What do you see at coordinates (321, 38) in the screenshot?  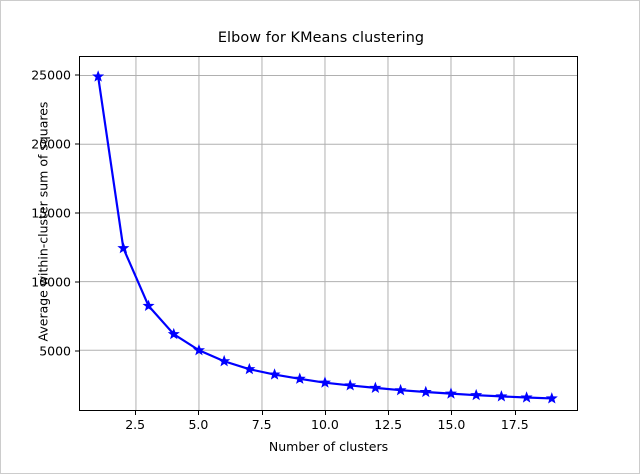 I see `chart-title: Elbow for KMeans clustering` at bounding box center [321, 38].